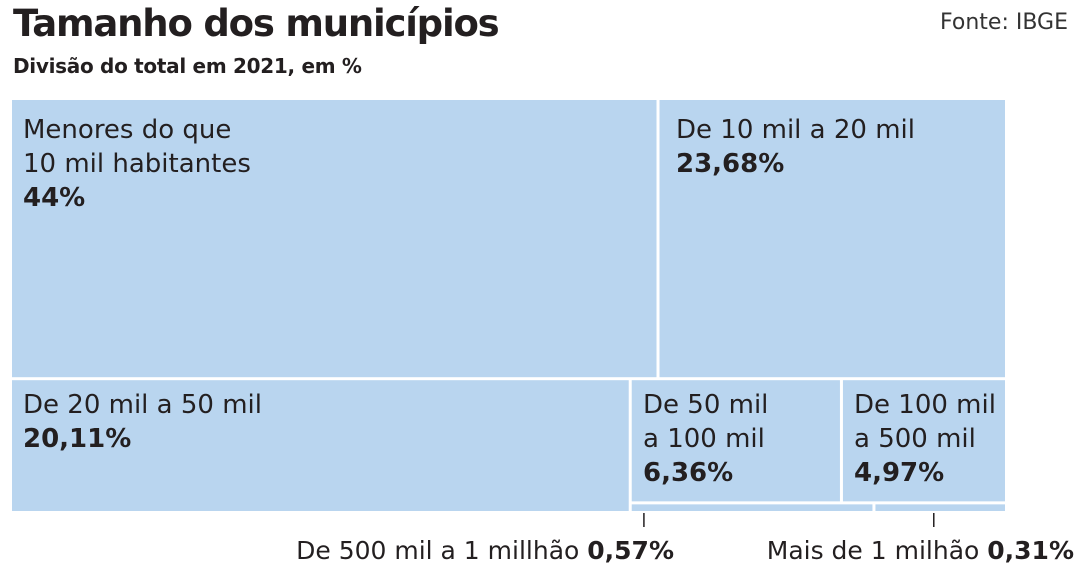 The width and height of the screenshot is (1080, 566). What do you see at coordinates (187, 66) in the screenshot?
I see `chart-subtitle: Divisão do total em 2021, em %` at bounding box center [187, 66].